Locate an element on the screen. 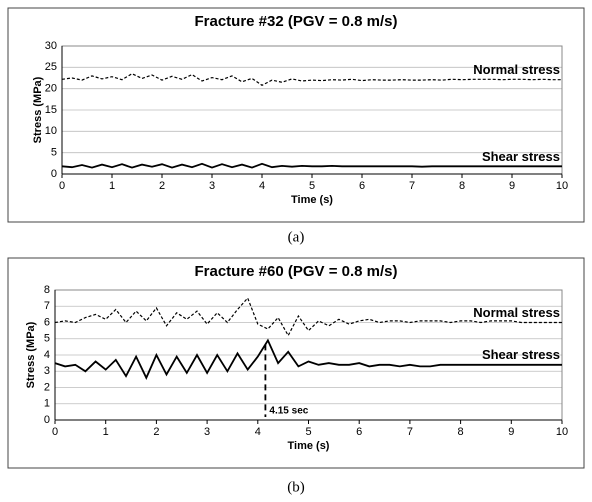  marker-label: 4.15 sec is located at coordinates (288, 411).